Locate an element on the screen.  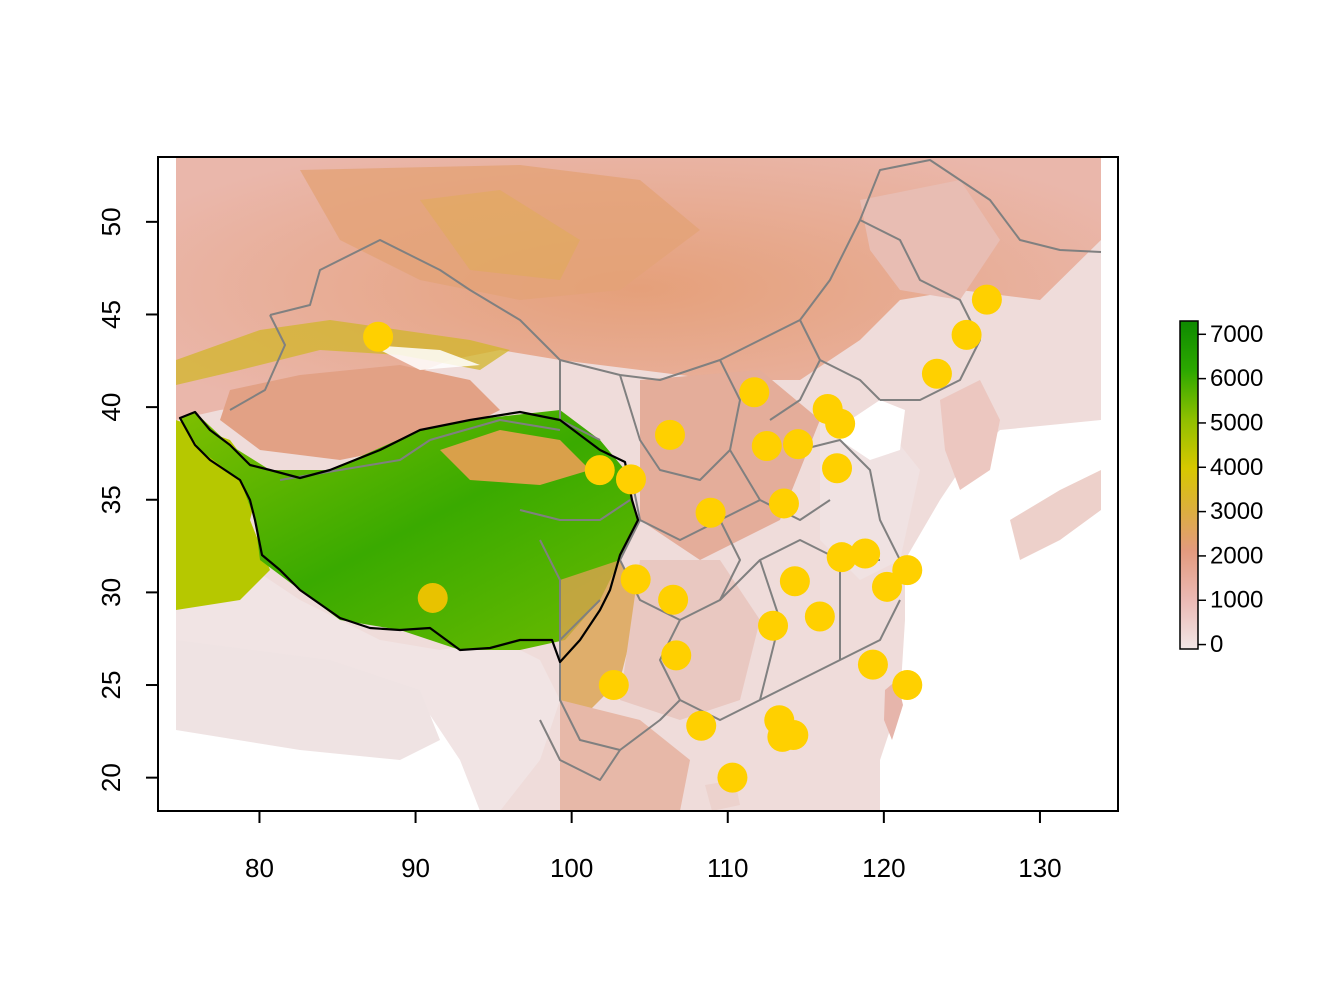
x-tick-label: 80 is located at coordinates (259, 868).